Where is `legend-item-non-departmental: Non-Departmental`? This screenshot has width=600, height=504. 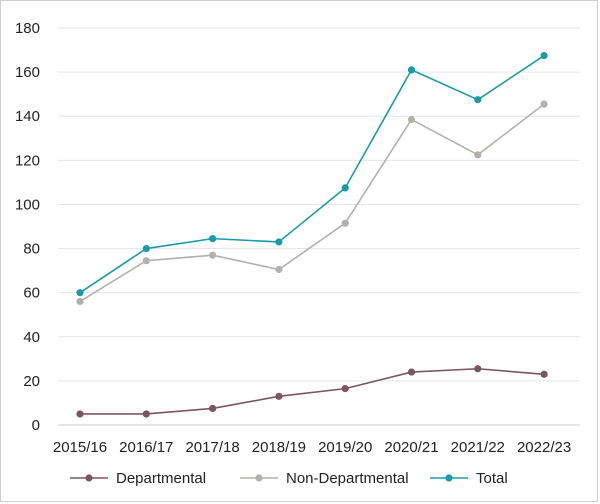
legend-item-non-departmental: Non-Departmental is located at coordinates (324, 478).